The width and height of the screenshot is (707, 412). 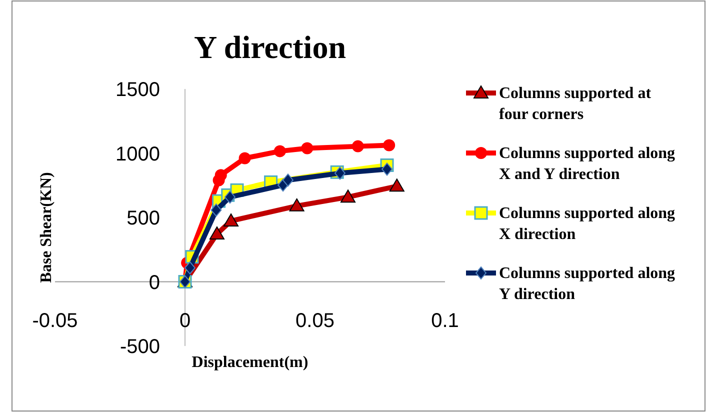 What do you see at coordinates (445, 321) in the screenshot?
I see `x-tick-label: 0.1` at bounding box center [445, 321].